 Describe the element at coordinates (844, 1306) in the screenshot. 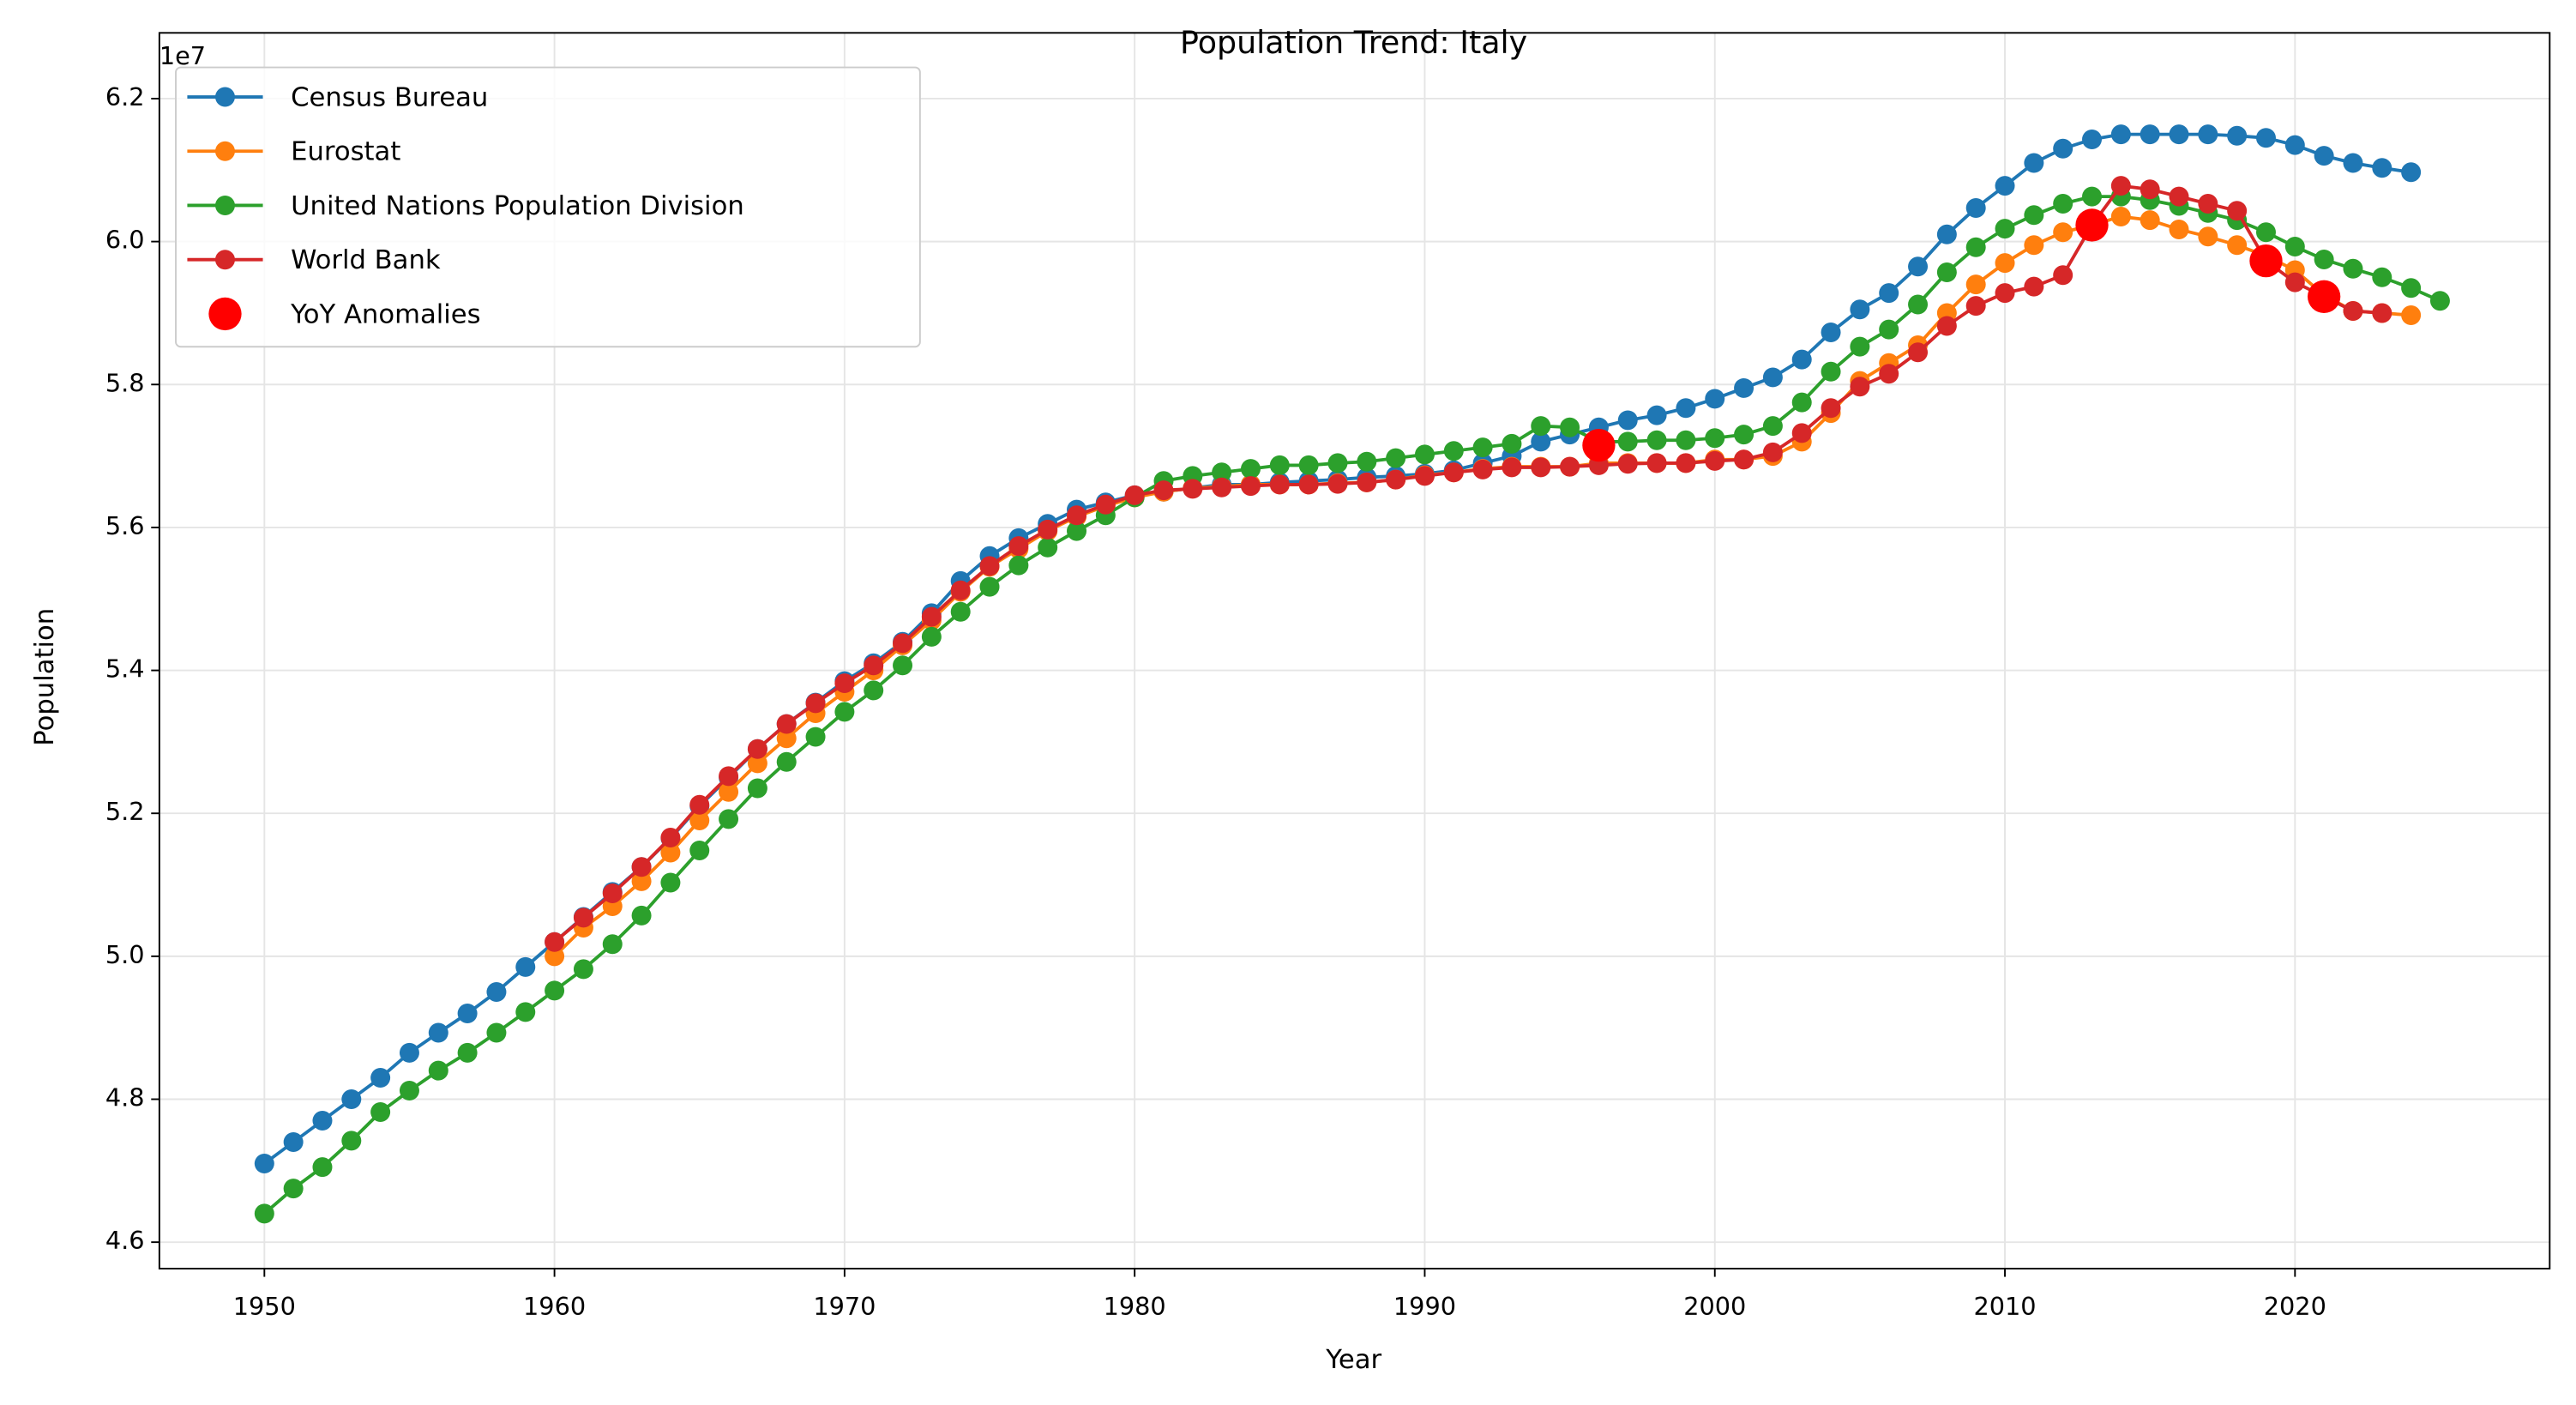

I see `x-tick-label: 1970` at that location.